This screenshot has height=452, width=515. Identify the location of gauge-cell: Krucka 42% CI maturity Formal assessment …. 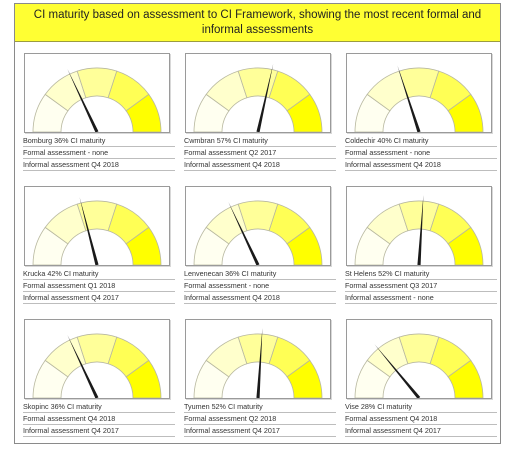
(97, 245).